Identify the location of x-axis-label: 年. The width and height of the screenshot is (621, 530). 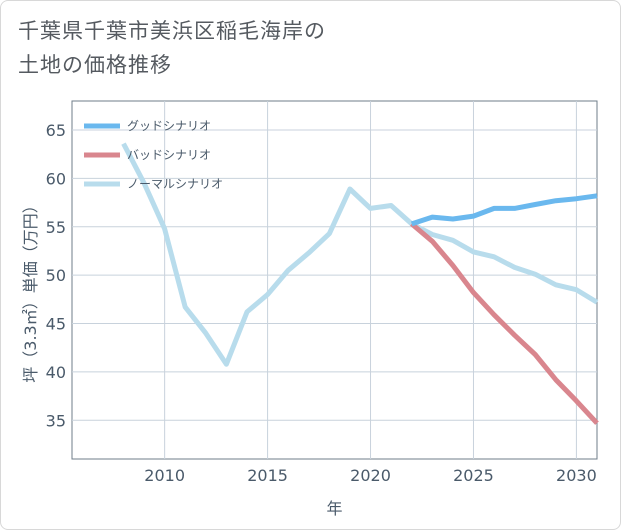
(334, 508).